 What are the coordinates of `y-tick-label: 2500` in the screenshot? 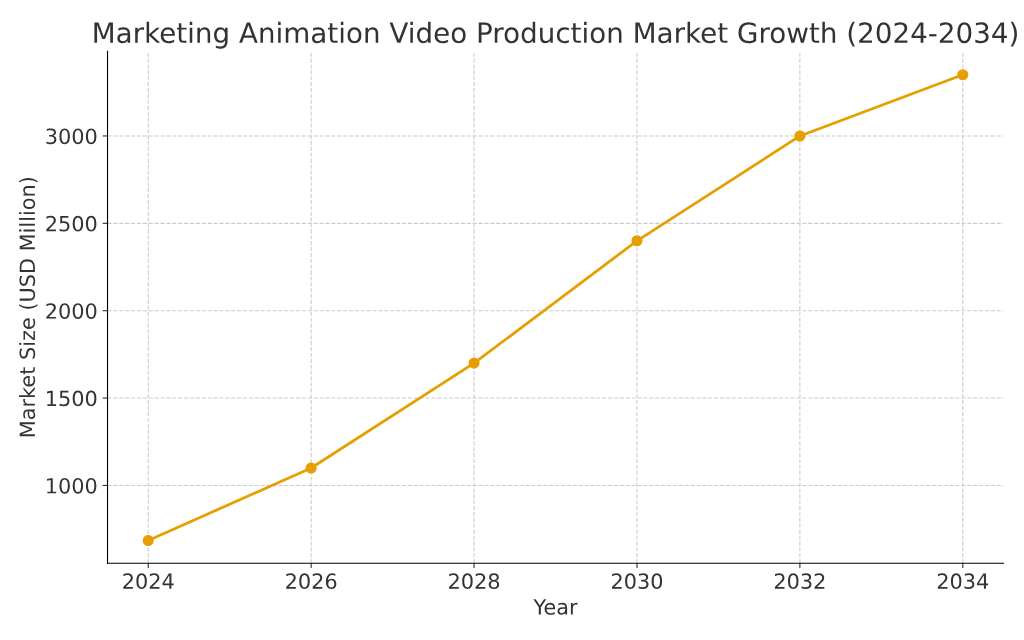 It's located at (71, 223).